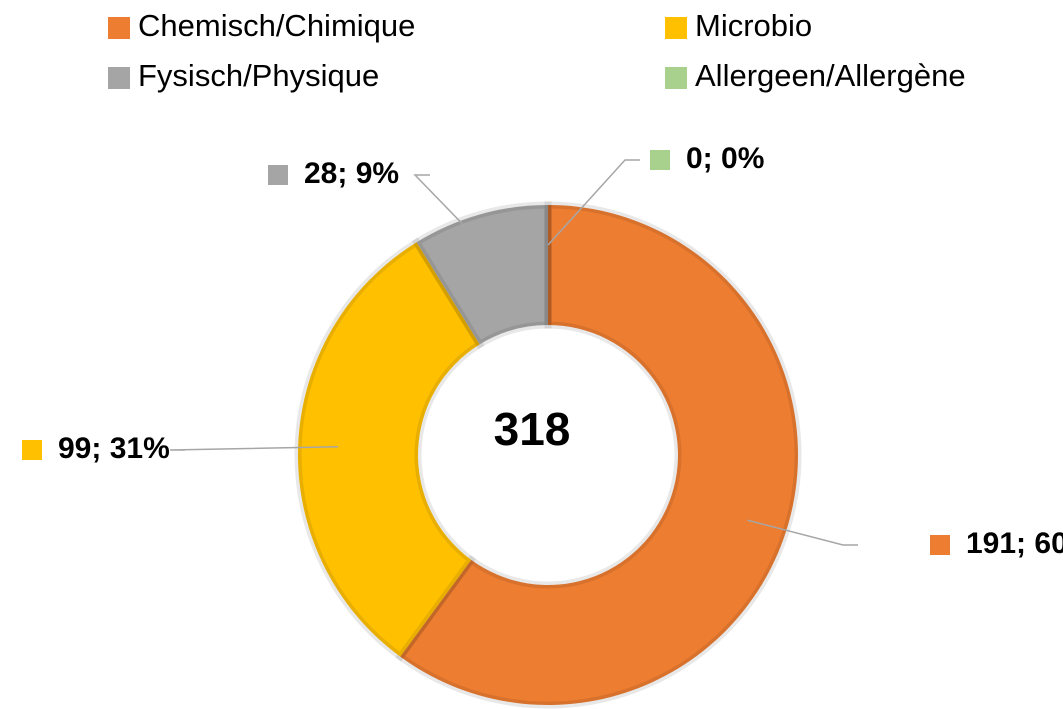 This screenshot has height=709, width=1063. I want to click on center-label: 318, so click(532, 429).